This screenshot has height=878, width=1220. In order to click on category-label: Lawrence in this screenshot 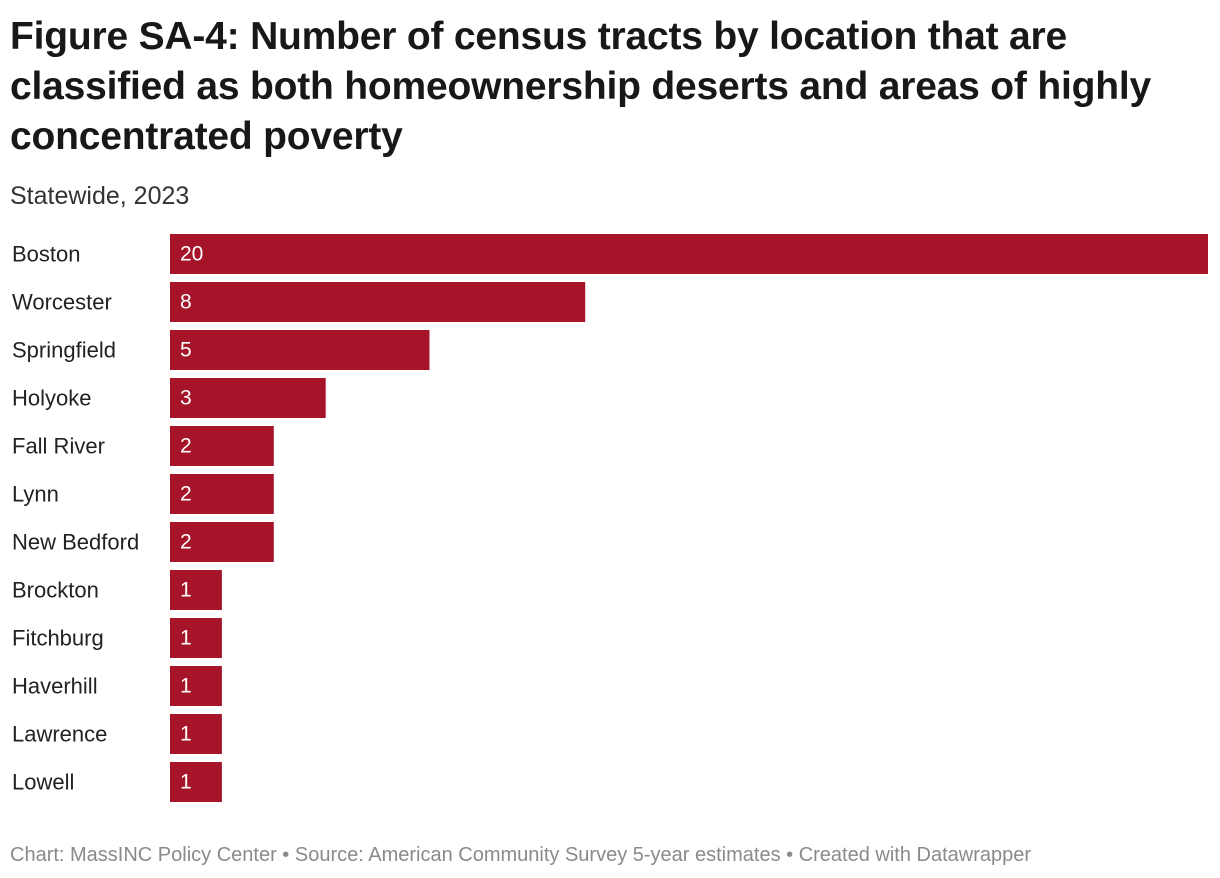, I will do `click(59, 734)`.